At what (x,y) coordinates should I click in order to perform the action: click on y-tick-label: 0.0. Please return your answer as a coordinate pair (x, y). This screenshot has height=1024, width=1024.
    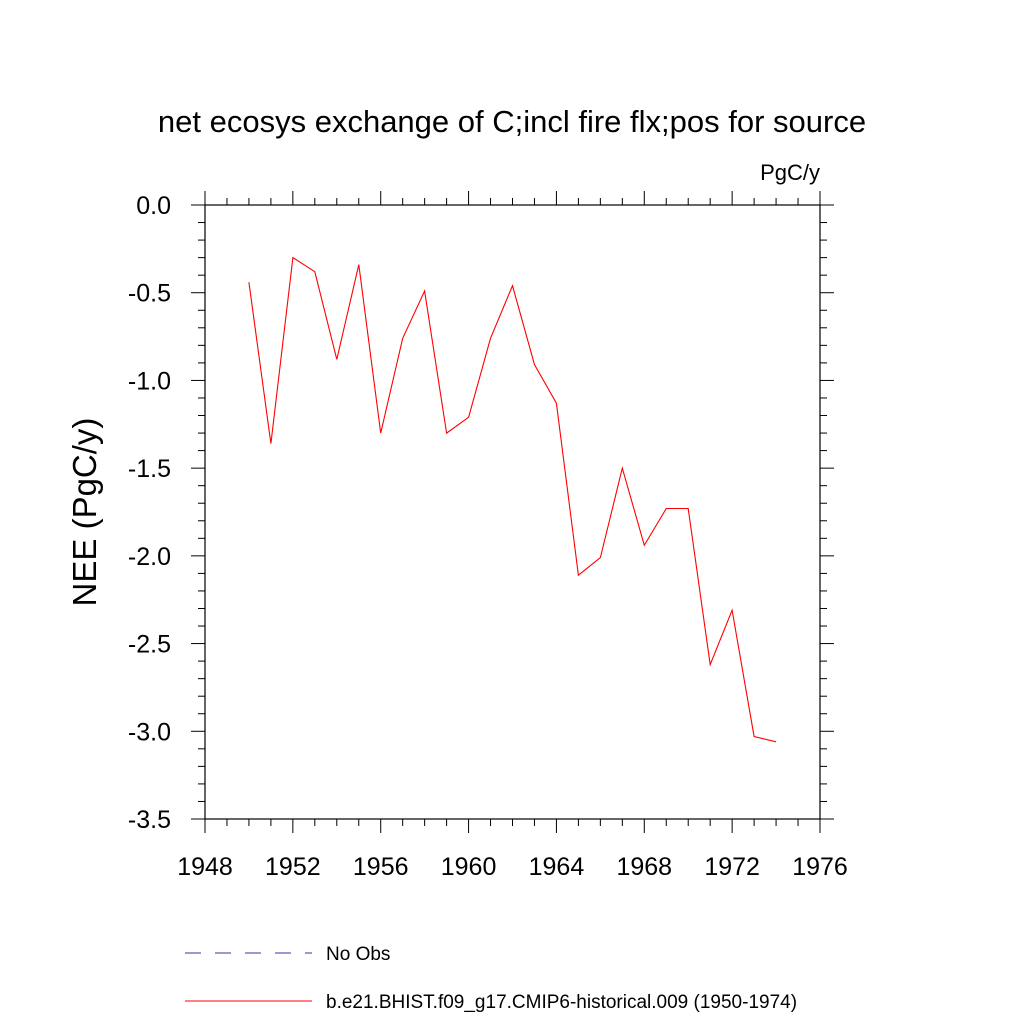
    Looking at the image, I should click on (153, 206).